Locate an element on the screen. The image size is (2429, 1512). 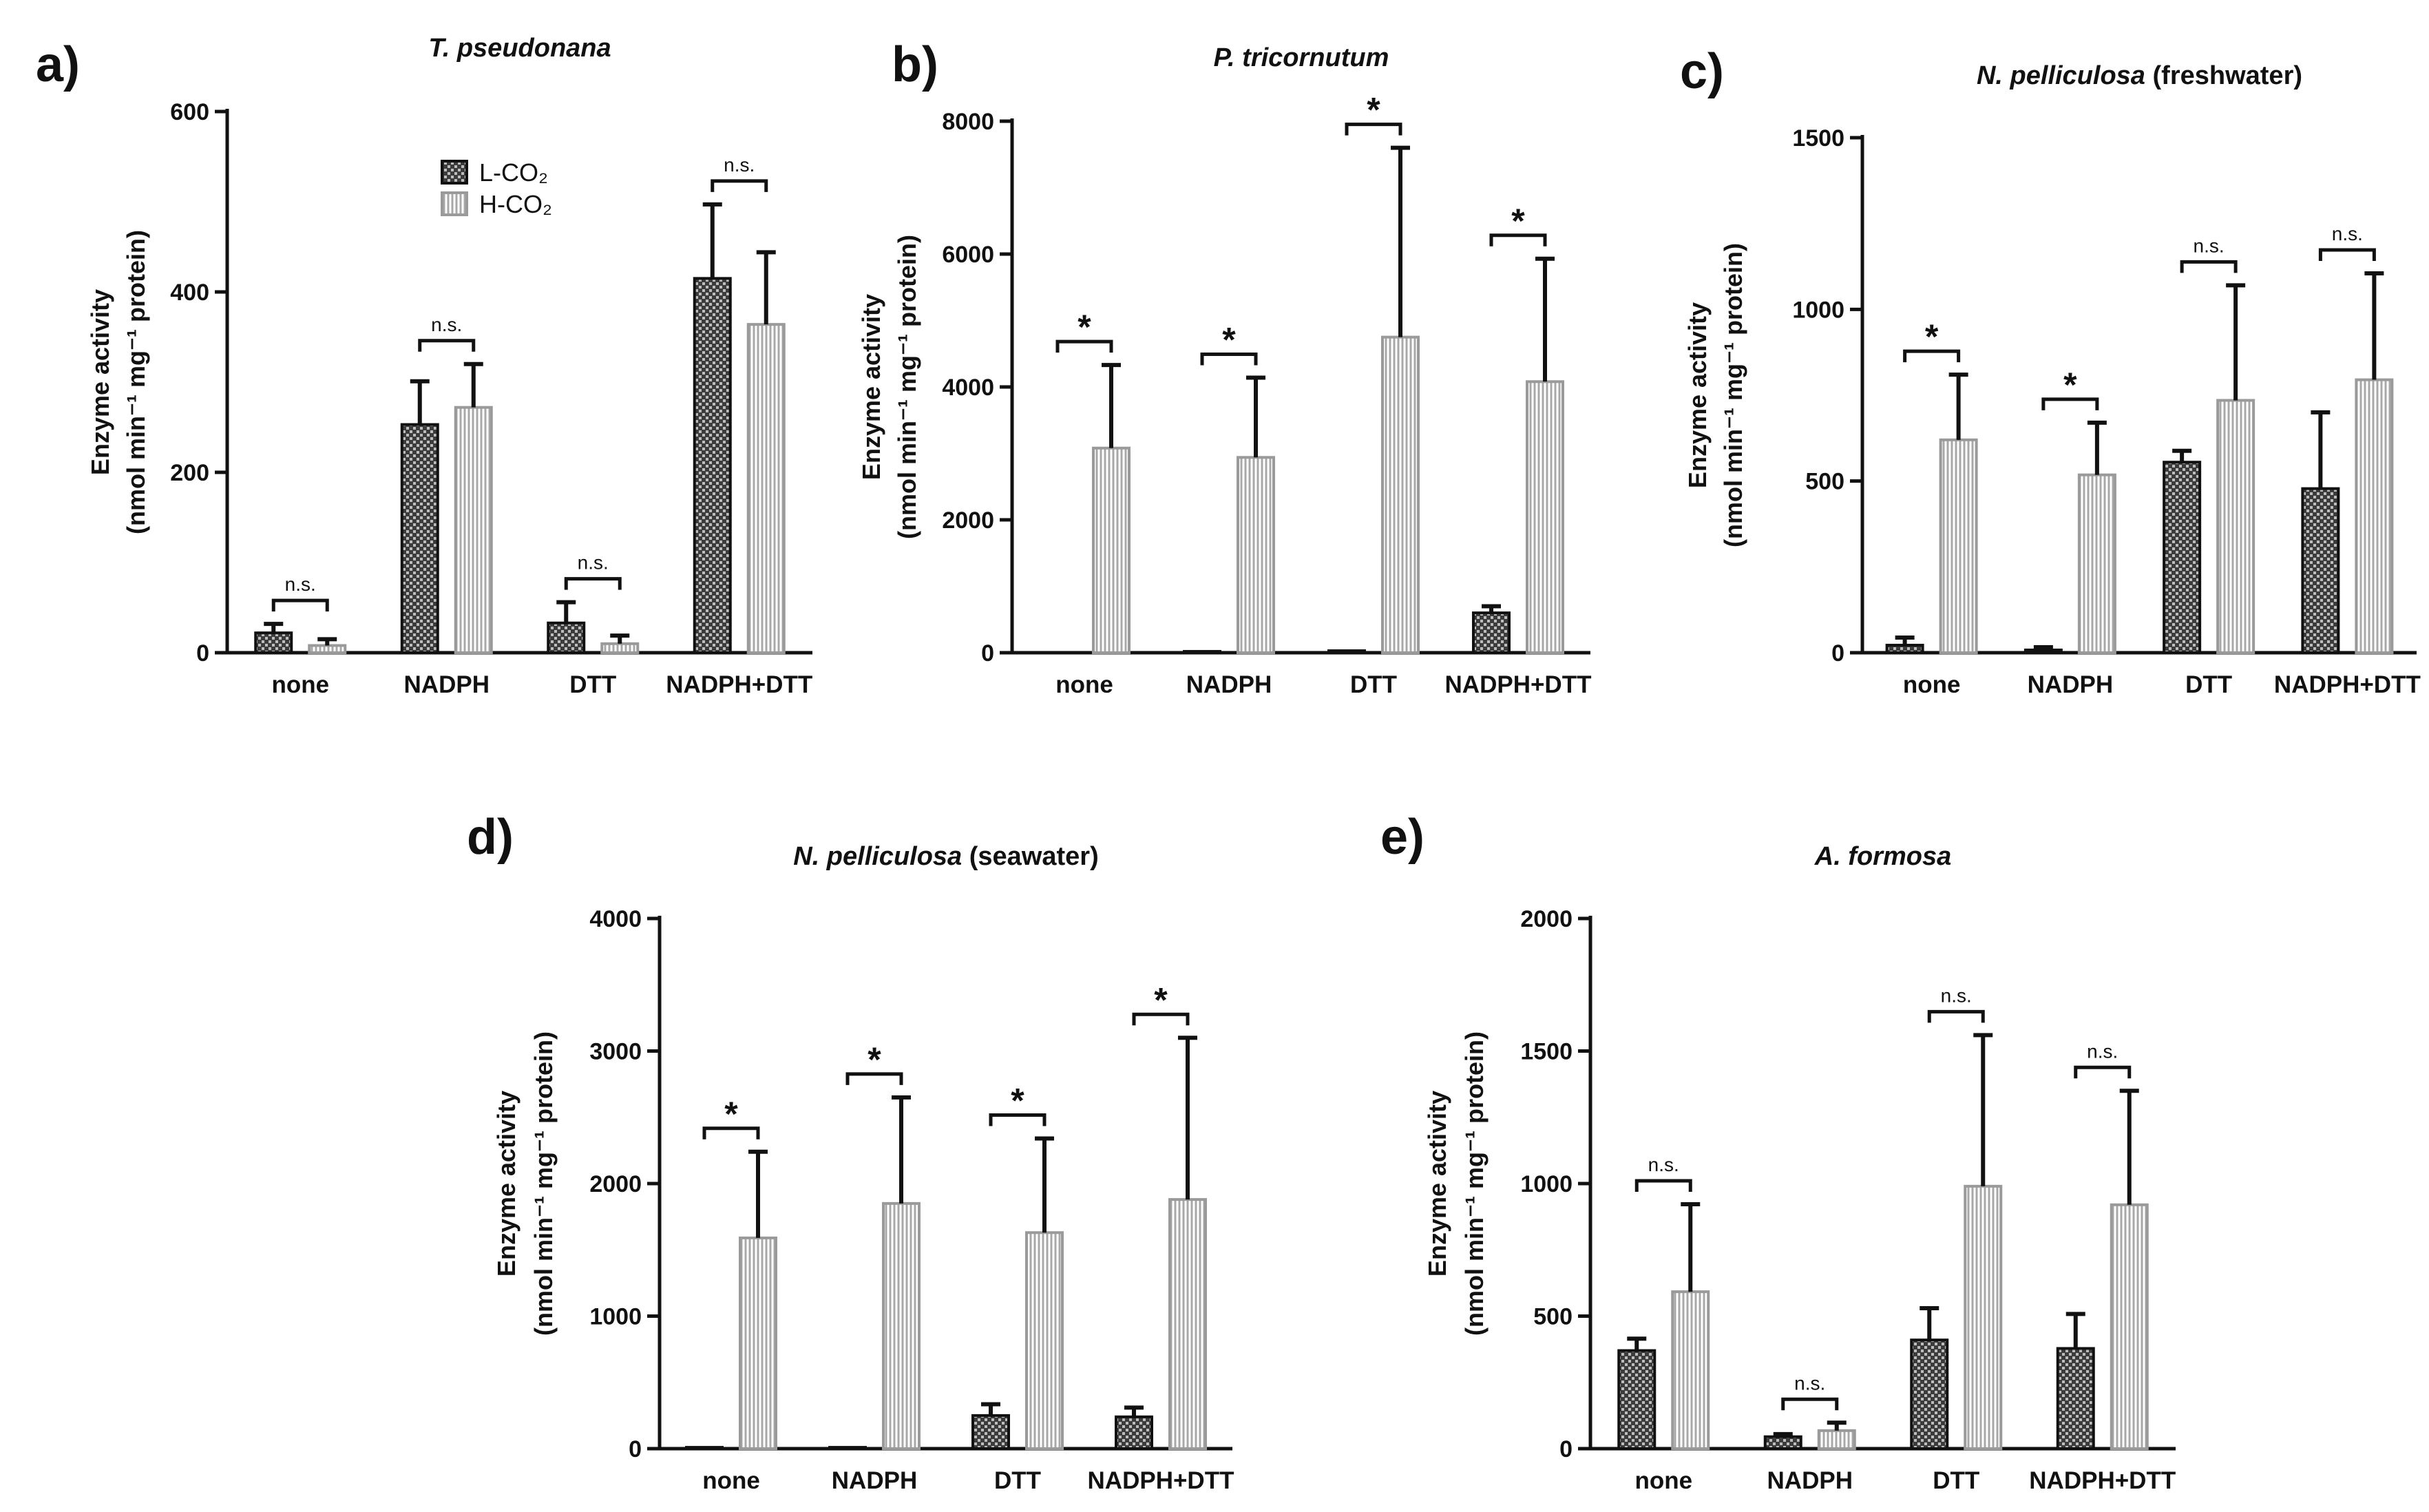
legend-swatch-l-co2 is located at coordinates (454, 172).